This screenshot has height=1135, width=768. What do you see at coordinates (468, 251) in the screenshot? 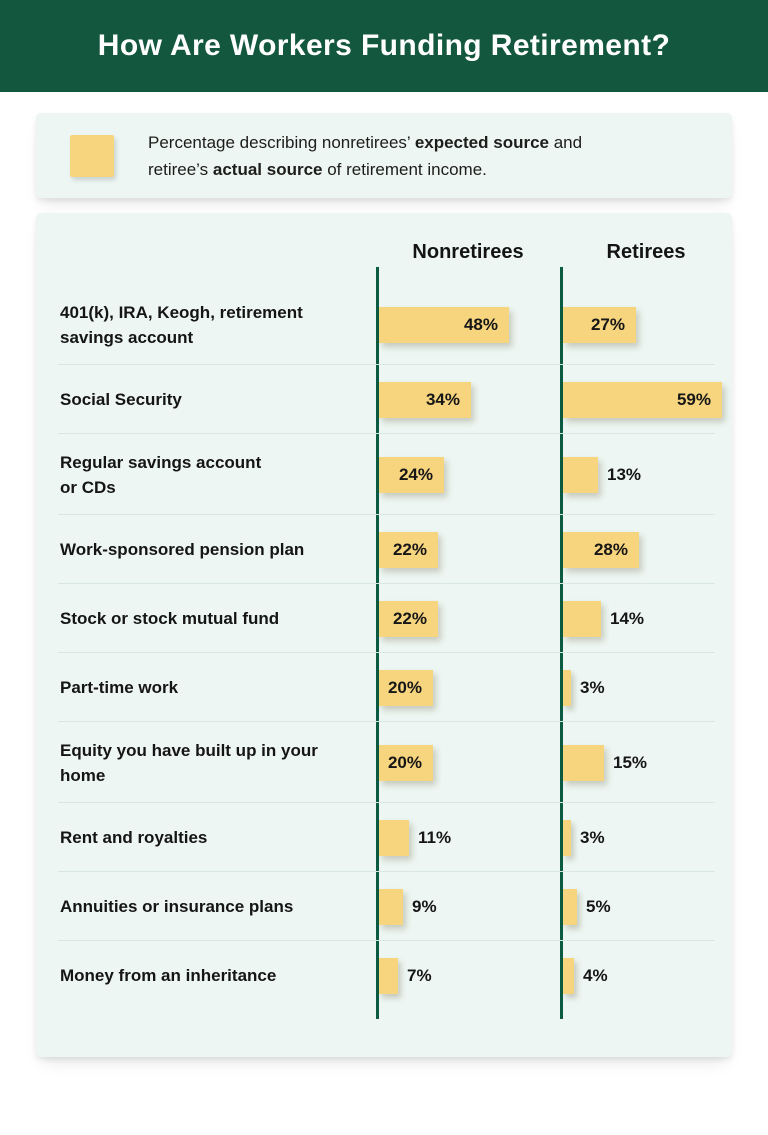
I see `column-header-nonretirees: Nonretirees` at bounding box center [468, 251].